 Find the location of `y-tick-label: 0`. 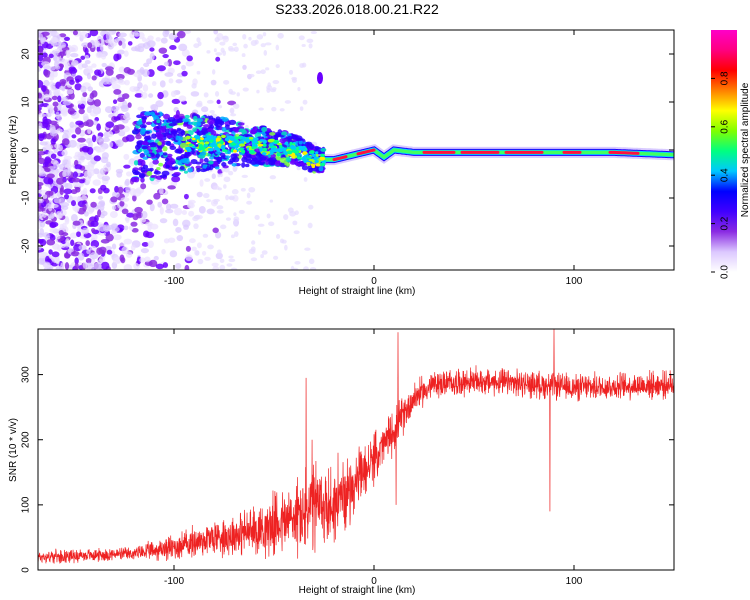

y-tick-label: 0 is located at coordinates (26, 150).